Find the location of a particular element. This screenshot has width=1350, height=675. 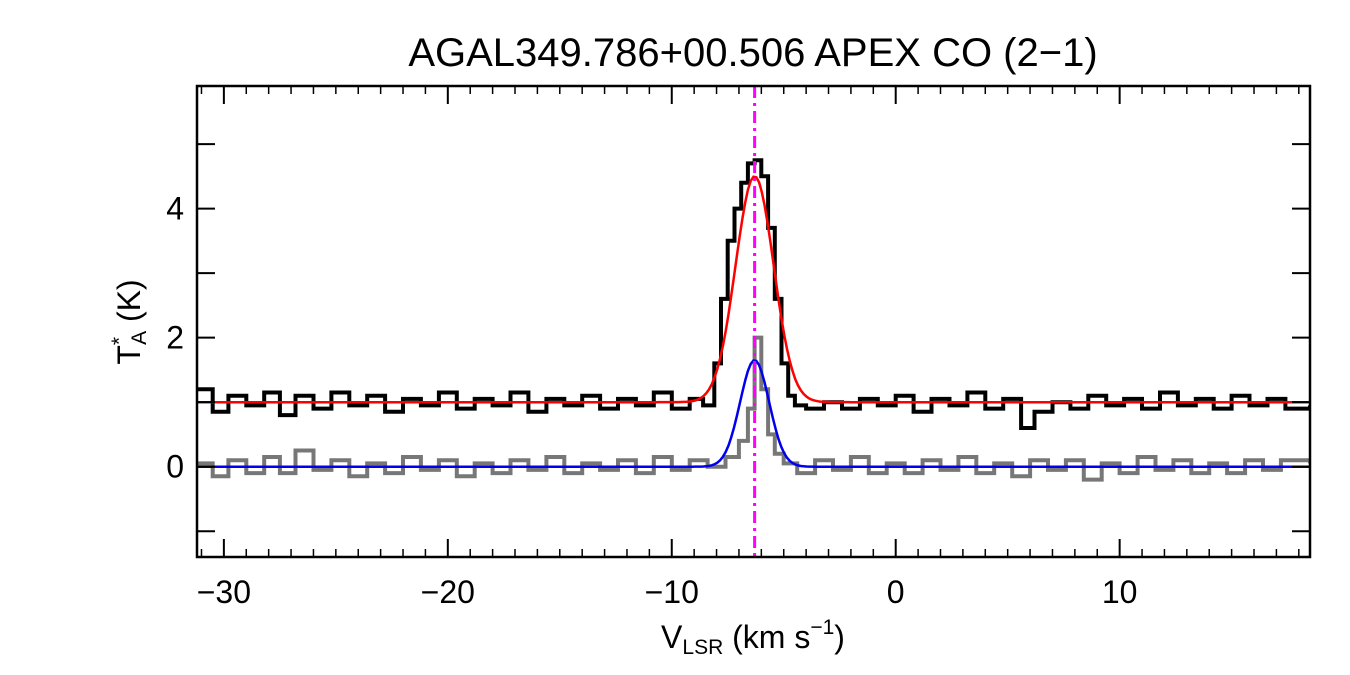

x-tick-label: −30 is located at coordinates (224, 592).